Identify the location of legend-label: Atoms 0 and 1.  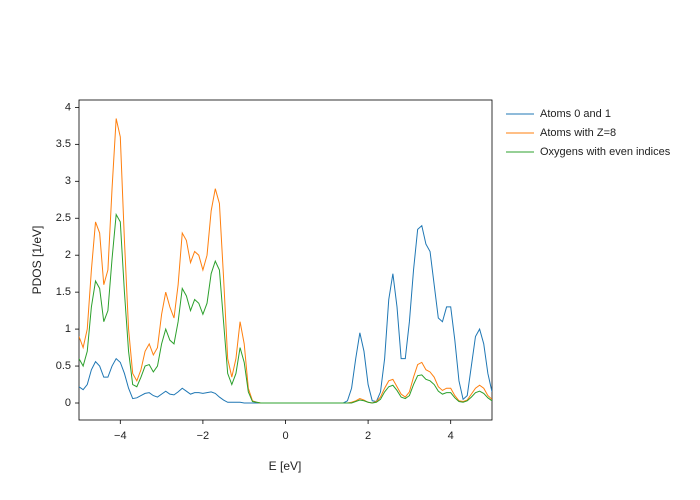
(575, 114).